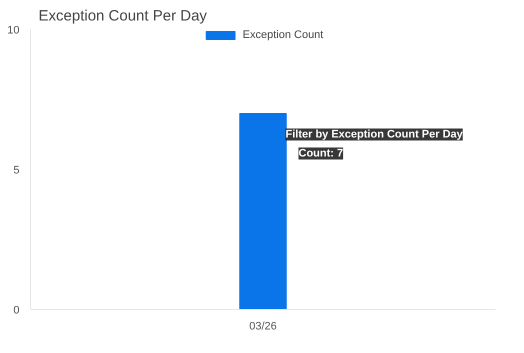 Image resolution: width=524 pixels, height=353 pixels. I want to click on y-tick-label: 0, so click(16, 310).